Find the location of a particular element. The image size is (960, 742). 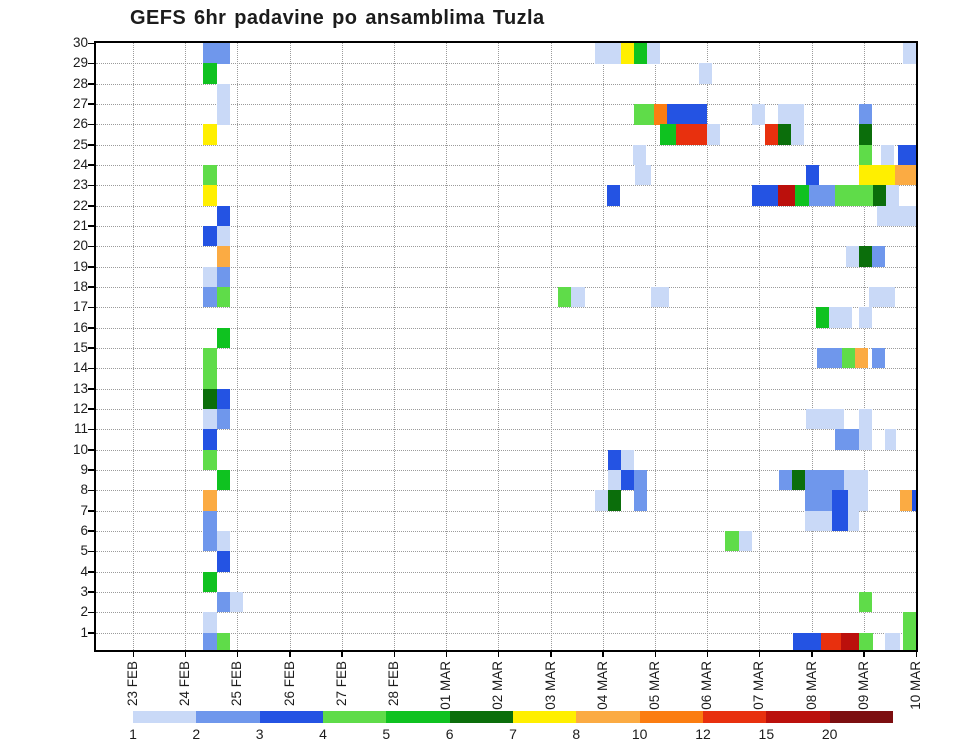

y-axis-label: 16 is located at coordinates (80, 327).